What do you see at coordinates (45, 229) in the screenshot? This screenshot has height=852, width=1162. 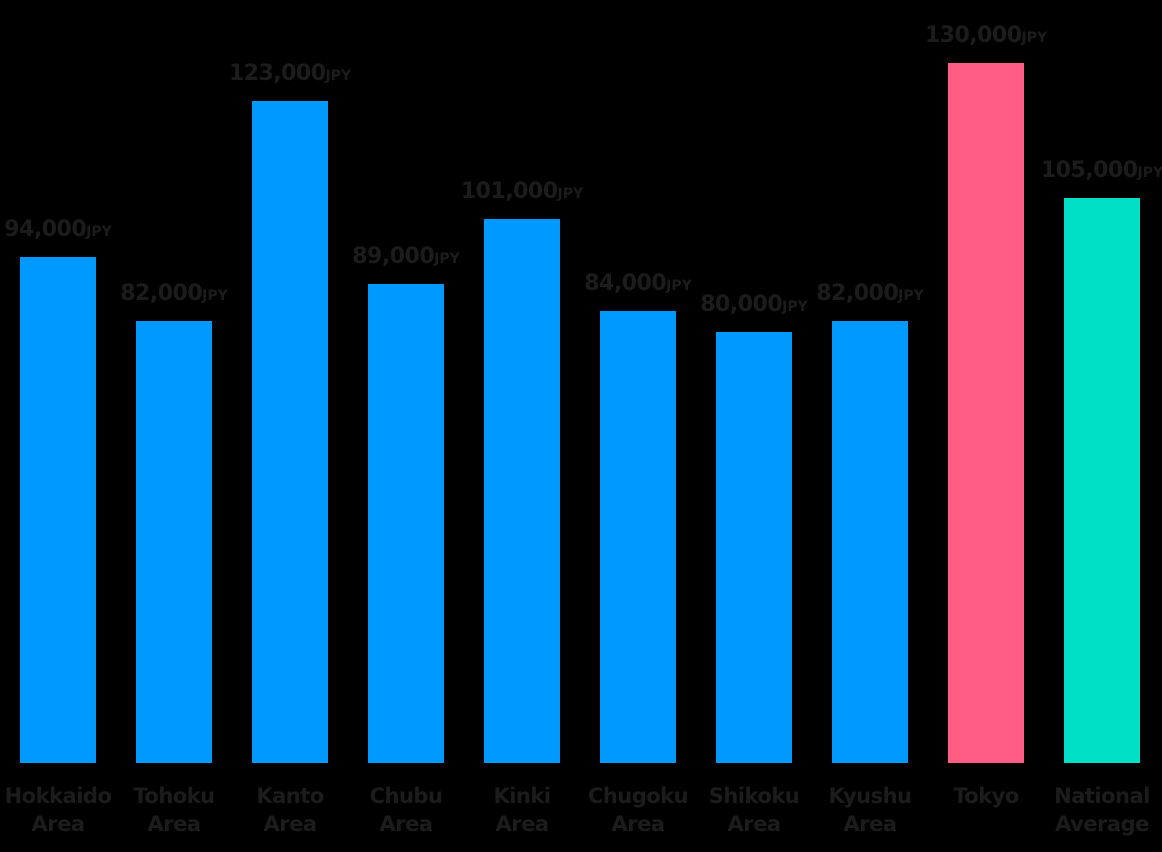 I see `value-number: 94,000` at bounding box center [45, 229].